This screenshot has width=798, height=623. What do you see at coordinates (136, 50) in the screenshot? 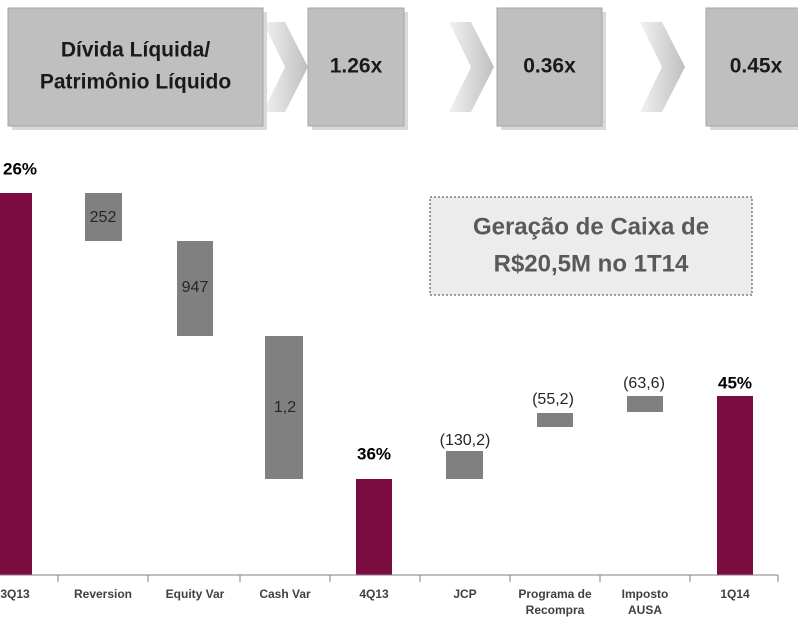
I see `header-text: Dívida Líquida/` at bounding box center [136, 50].